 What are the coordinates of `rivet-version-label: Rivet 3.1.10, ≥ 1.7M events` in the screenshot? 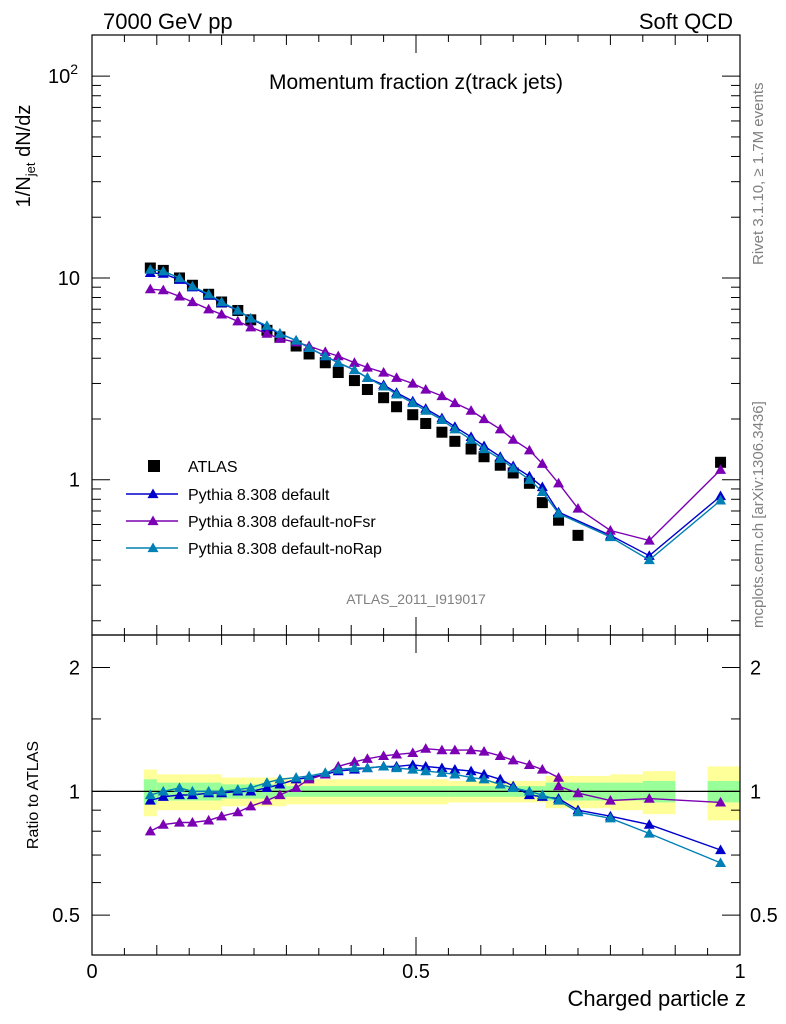 It's located at (758, 174).